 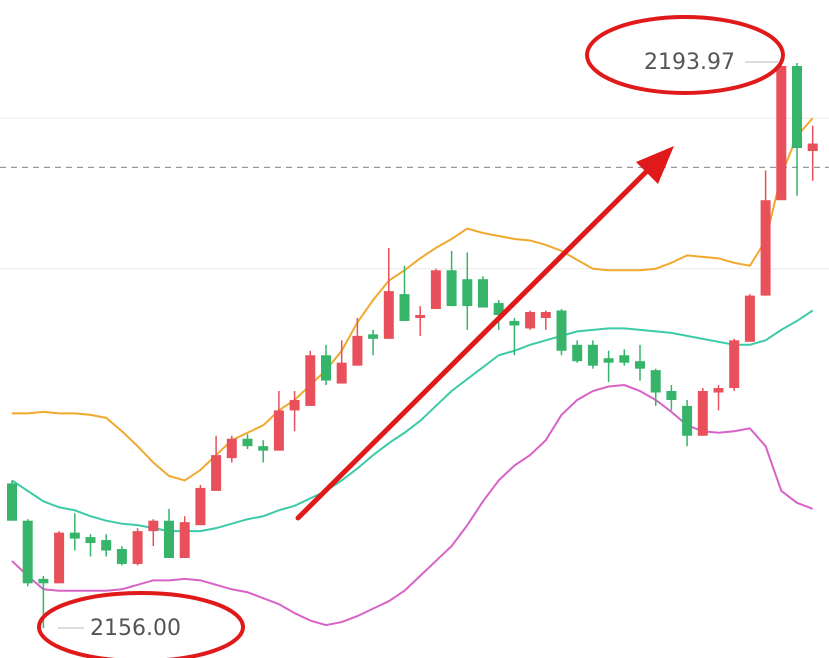 What do you see at coordinates (135, 628) in the screenshot?
I see `annotation-label: 2156.00` at bounding box center [135, 628].